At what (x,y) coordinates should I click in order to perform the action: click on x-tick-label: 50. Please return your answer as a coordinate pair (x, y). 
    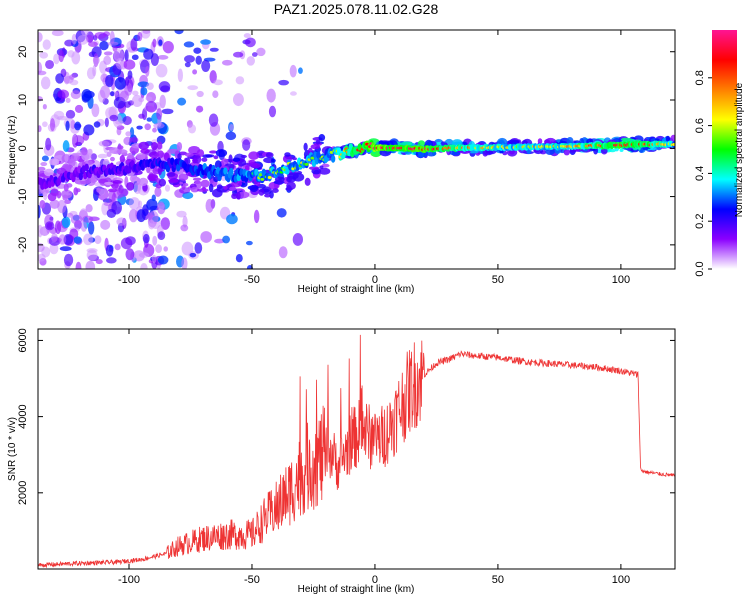
    Looking at the image, I should click on (498, 580).